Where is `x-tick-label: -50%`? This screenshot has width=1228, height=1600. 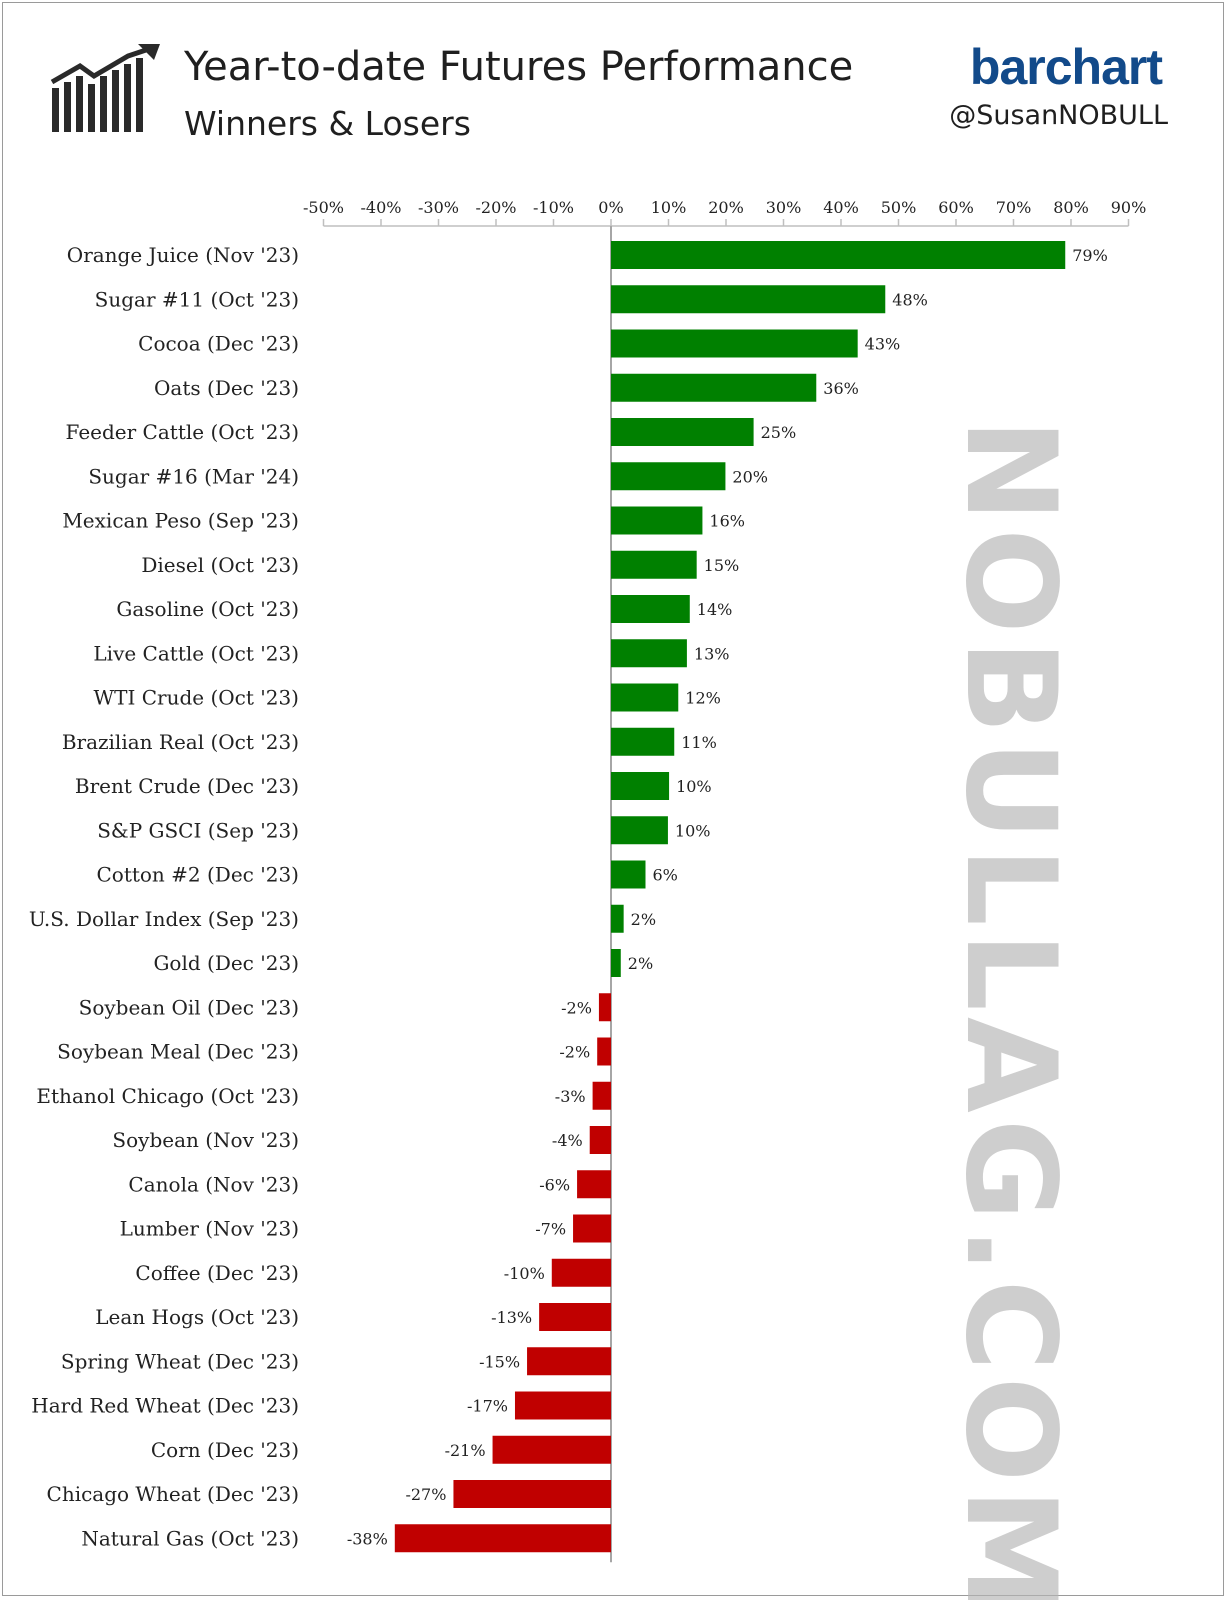
x-tick-label: -50% is located at coordinates (323, 207).